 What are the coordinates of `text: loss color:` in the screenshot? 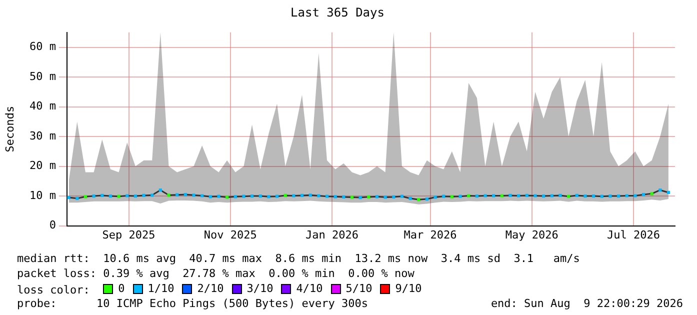 It's located at (54, 290).